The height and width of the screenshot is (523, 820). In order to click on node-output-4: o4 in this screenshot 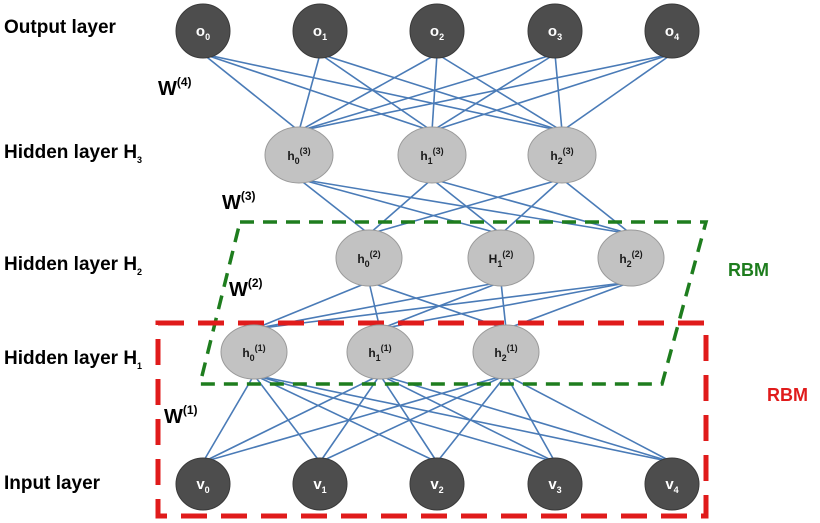, I will do `click(672, 31)`.